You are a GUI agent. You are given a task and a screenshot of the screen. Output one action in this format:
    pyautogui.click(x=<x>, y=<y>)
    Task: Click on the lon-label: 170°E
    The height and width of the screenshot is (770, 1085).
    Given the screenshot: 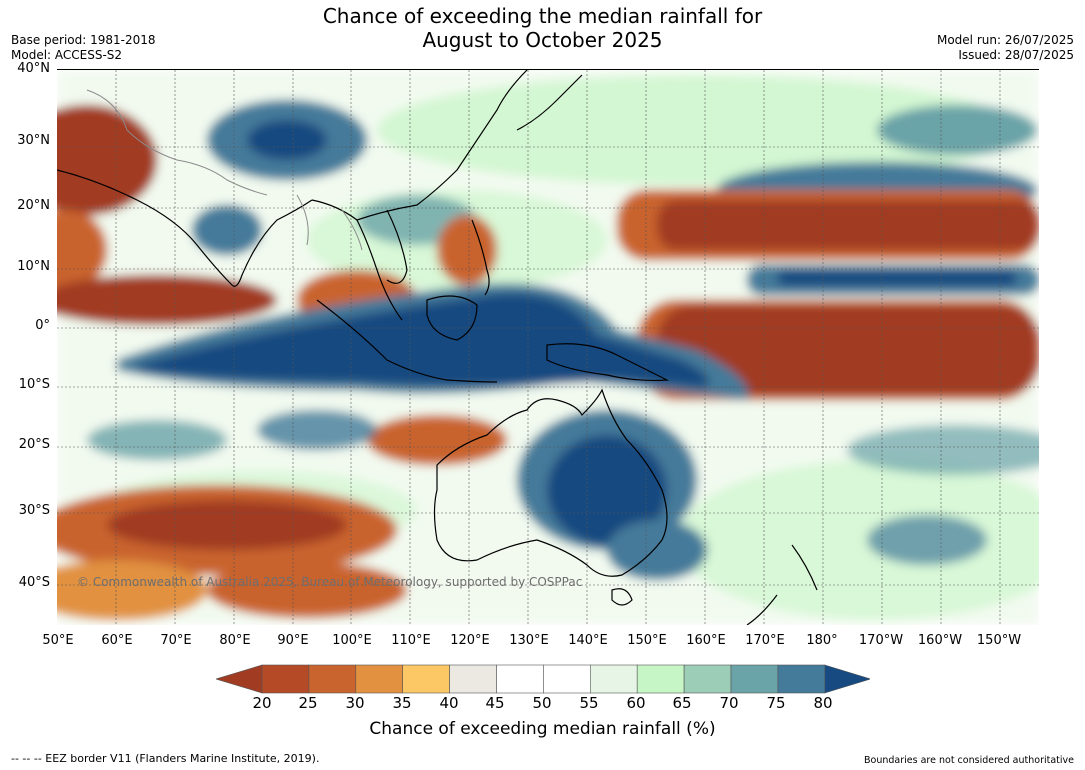 What is the action you would take?
    pyautogui.click(x=765, y=640)
    